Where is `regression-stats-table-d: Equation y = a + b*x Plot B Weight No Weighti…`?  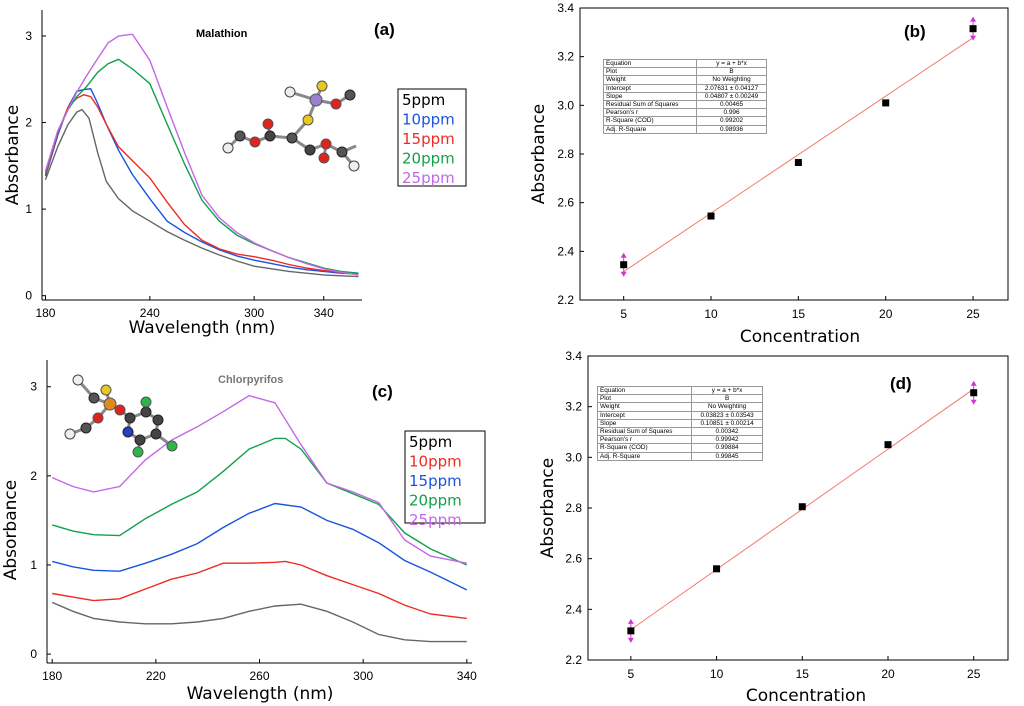
regression-stats-table-d: Equation y = a + b*x Plot B Weight No Weighti… is located at coordinates (679, 423).